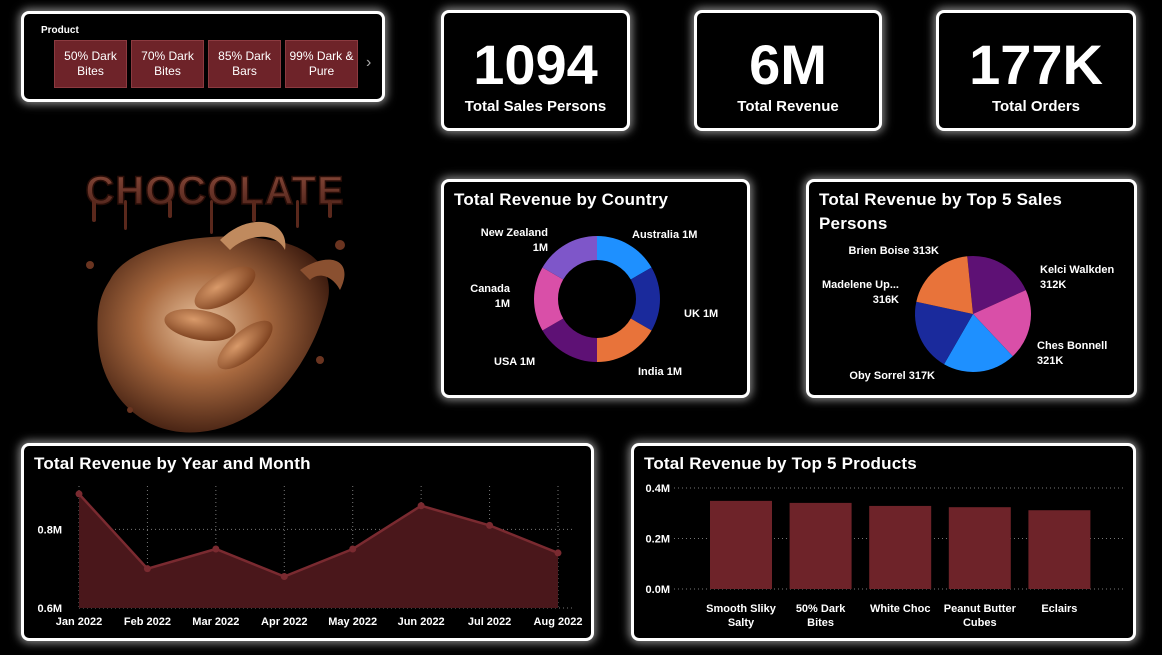  Describe the element at coordinates (658, 590) in the screenshot. I see `y-tick-label: 0.0M` at that location.